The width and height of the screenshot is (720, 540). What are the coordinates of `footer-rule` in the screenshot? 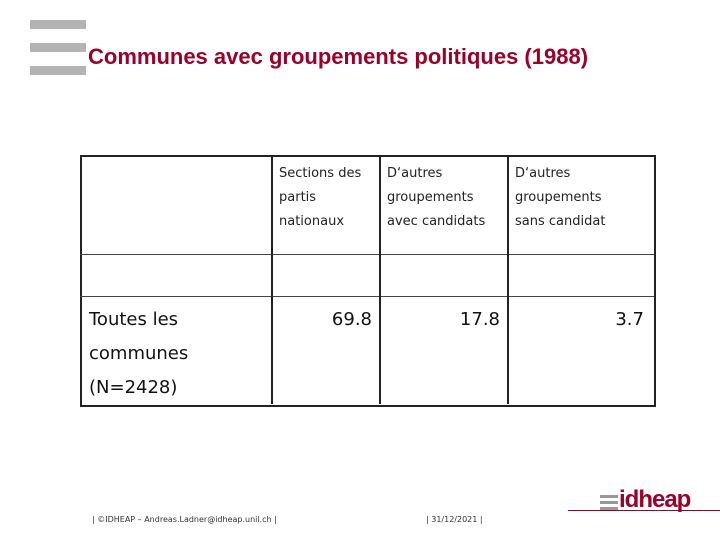 It's located at (644, 510).